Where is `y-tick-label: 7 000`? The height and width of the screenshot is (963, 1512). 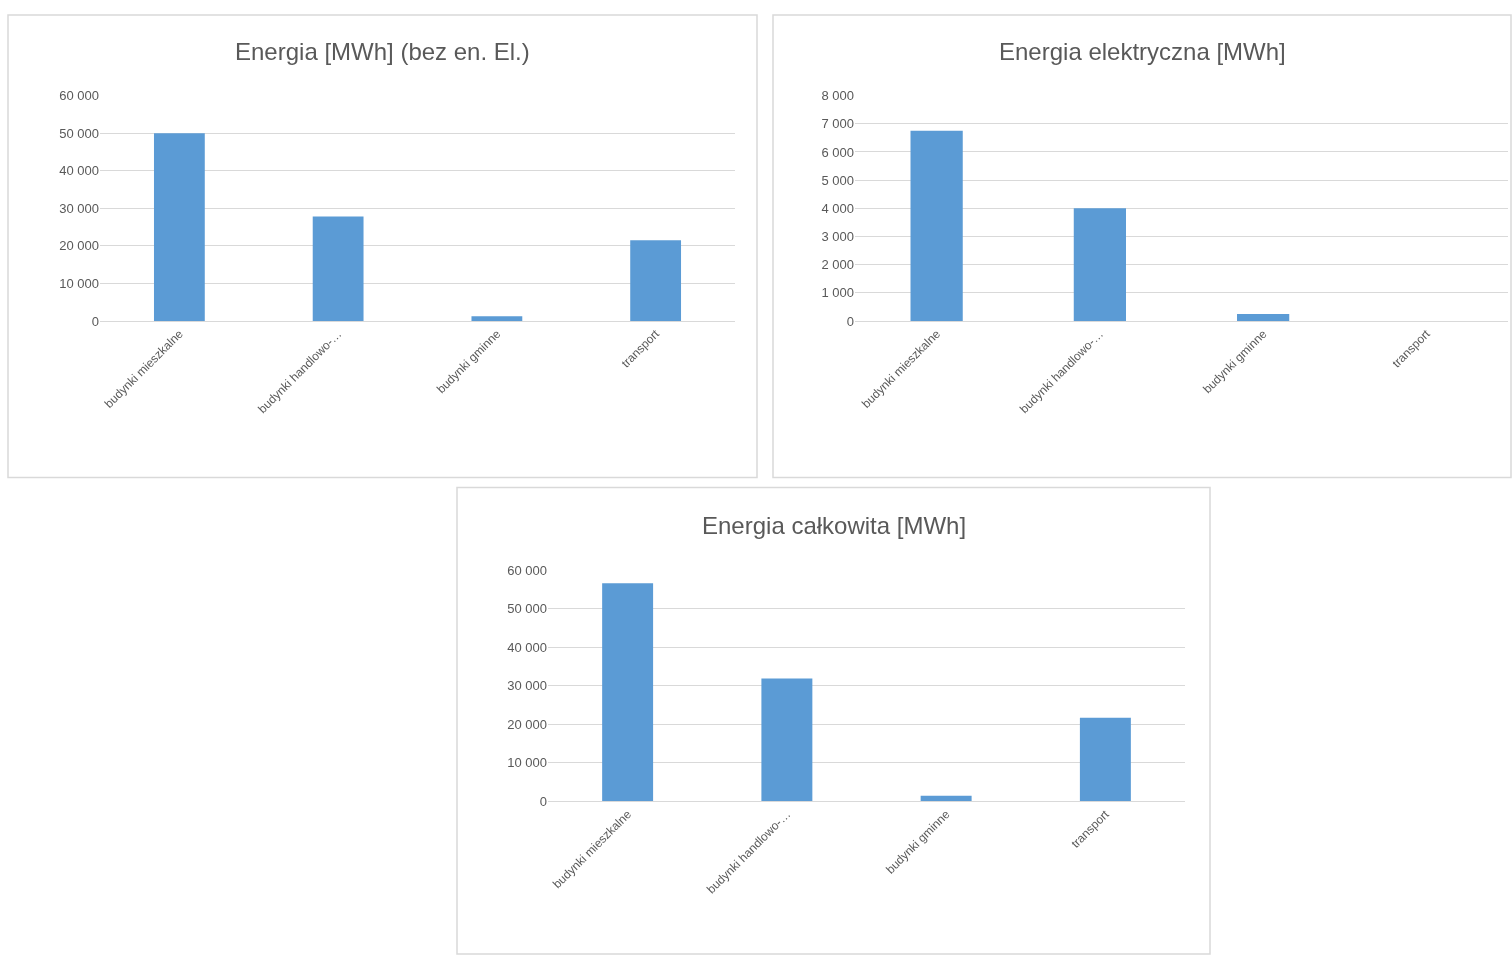
y-tick-label: 7 000 is located at coordinates (837, 124).